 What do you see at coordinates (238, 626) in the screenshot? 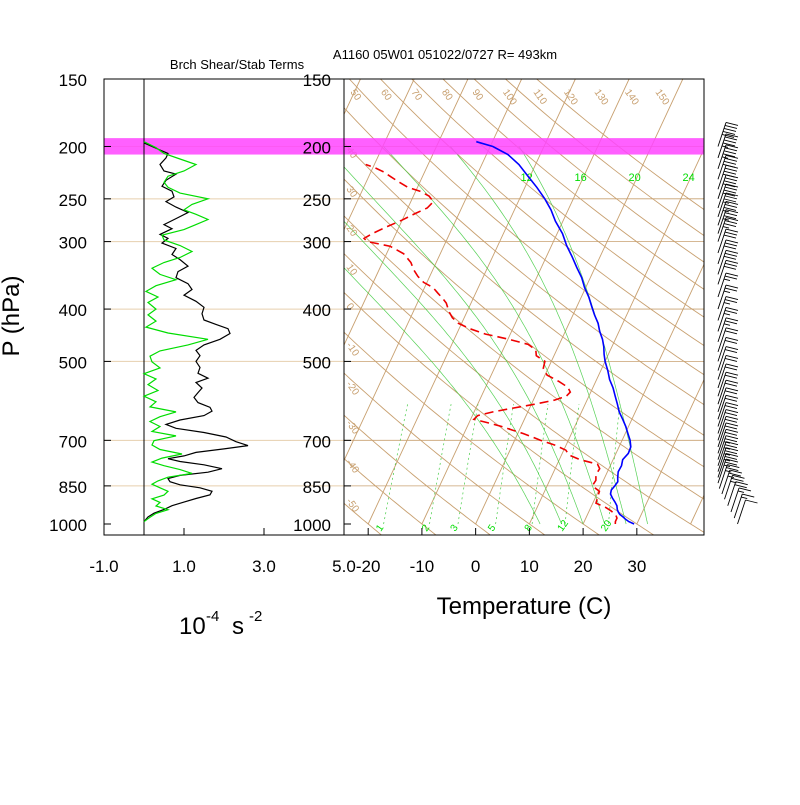
I see `left-x-label-unit: s` at bounding box center [238, 626].